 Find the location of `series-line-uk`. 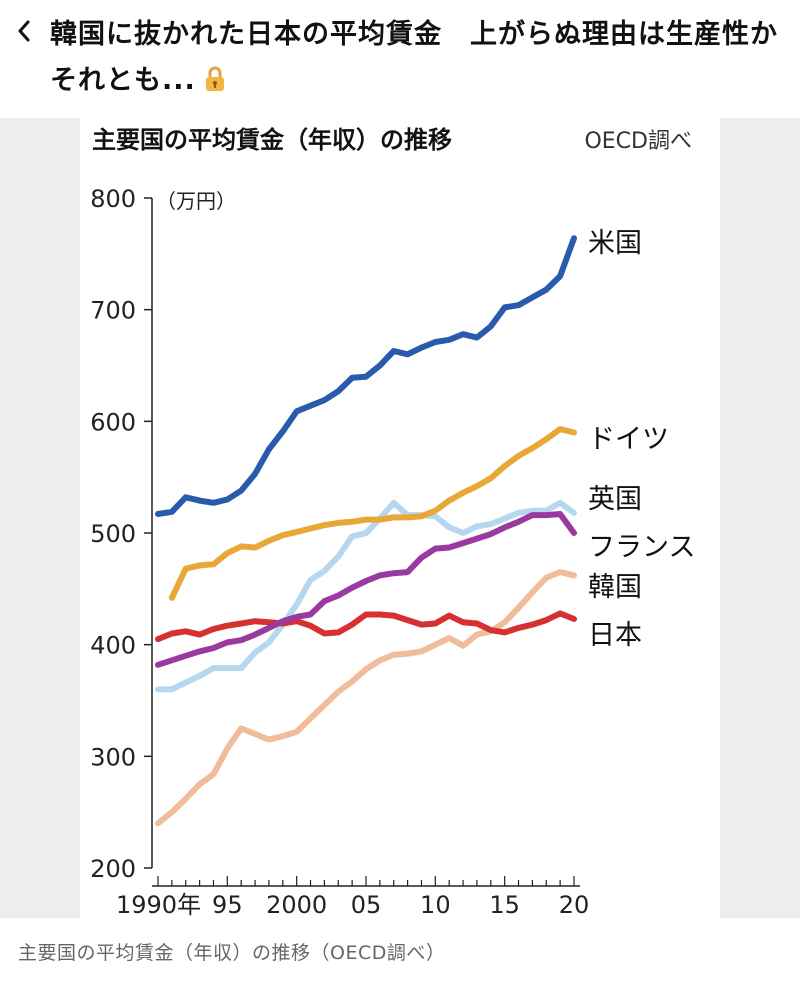

series-line-uk is located at coordinates (366, 596).